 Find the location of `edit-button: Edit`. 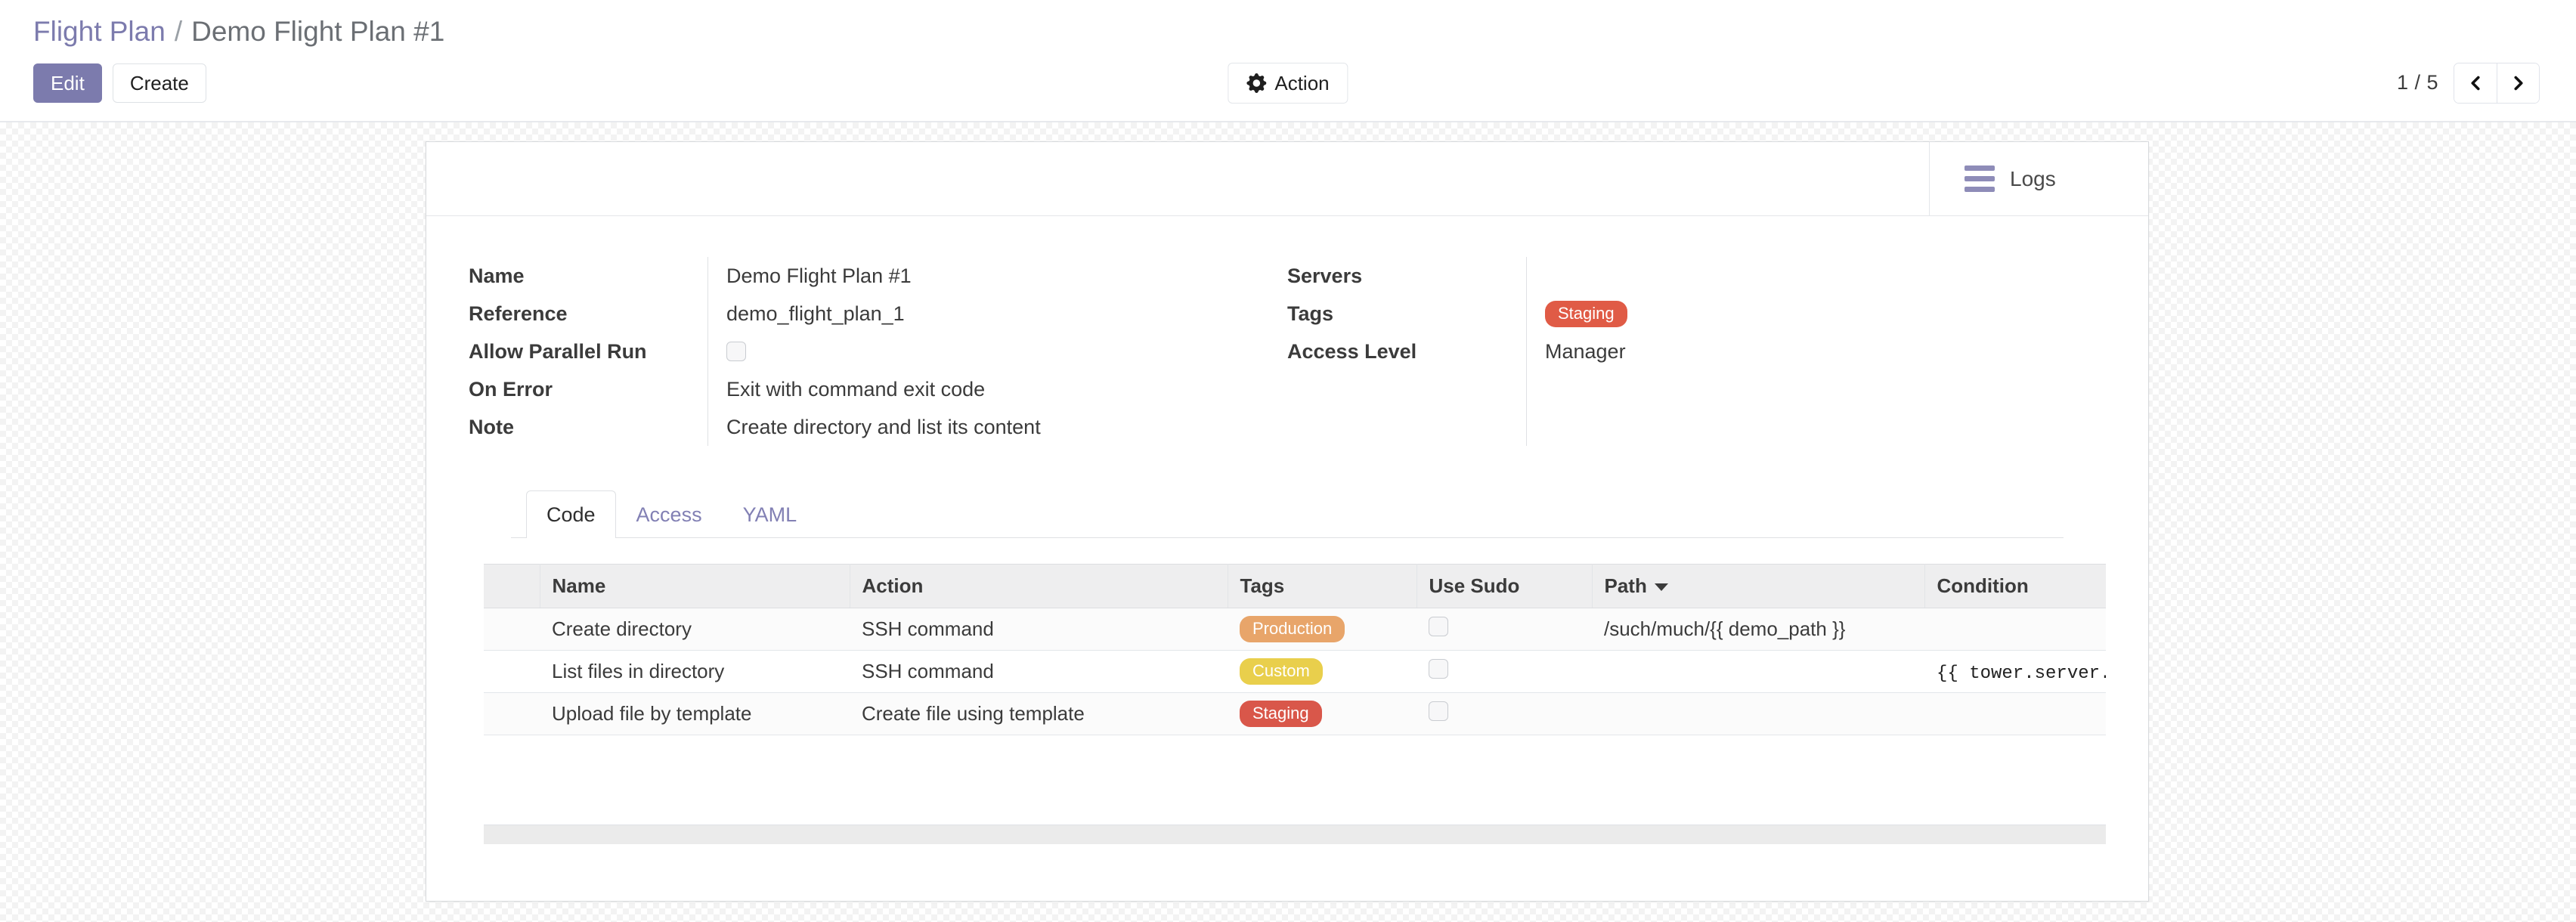

edit-button: Edit is located at coordinates (67, 83).